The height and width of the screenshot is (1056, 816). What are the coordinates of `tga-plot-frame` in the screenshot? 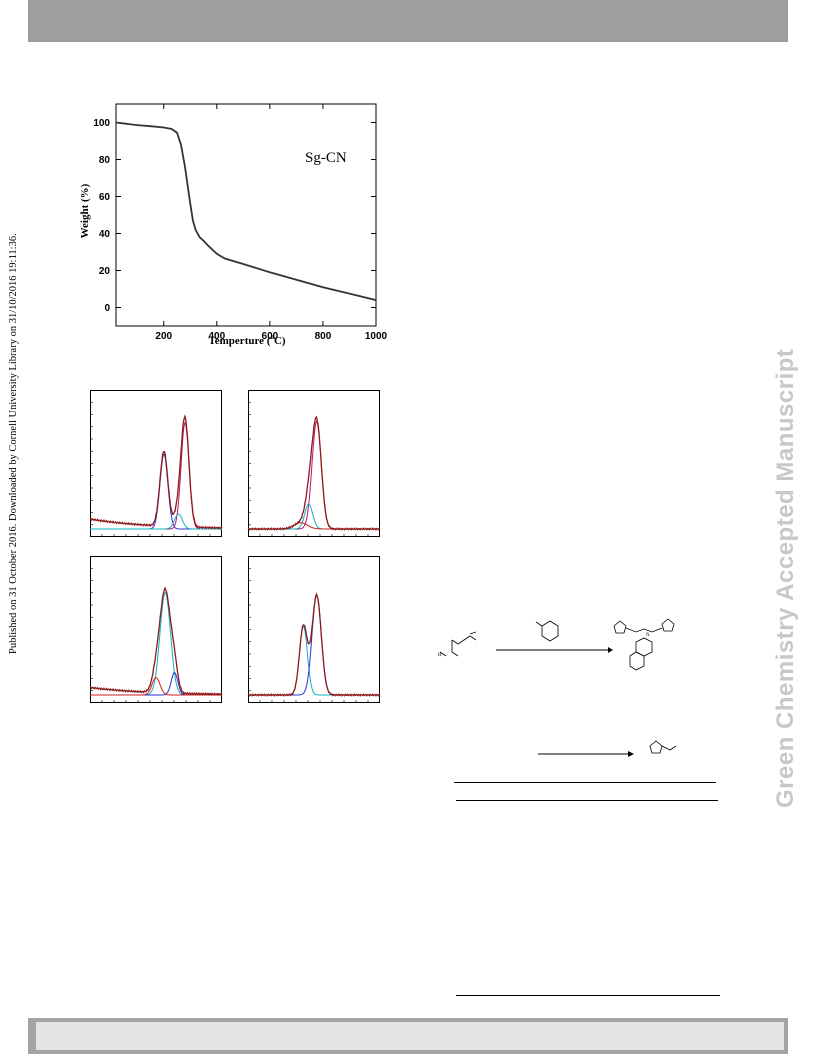 It's located at (246, 215).